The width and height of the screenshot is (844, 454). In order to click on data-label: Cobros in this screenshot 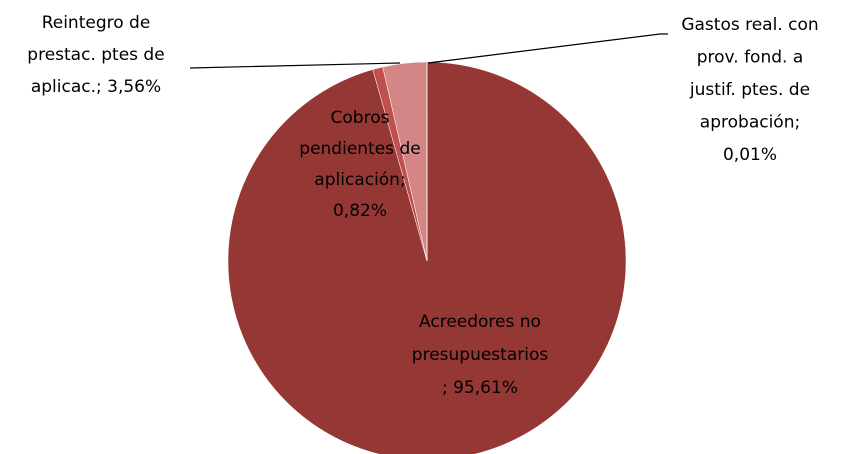, I will do `click(360, 118)`.